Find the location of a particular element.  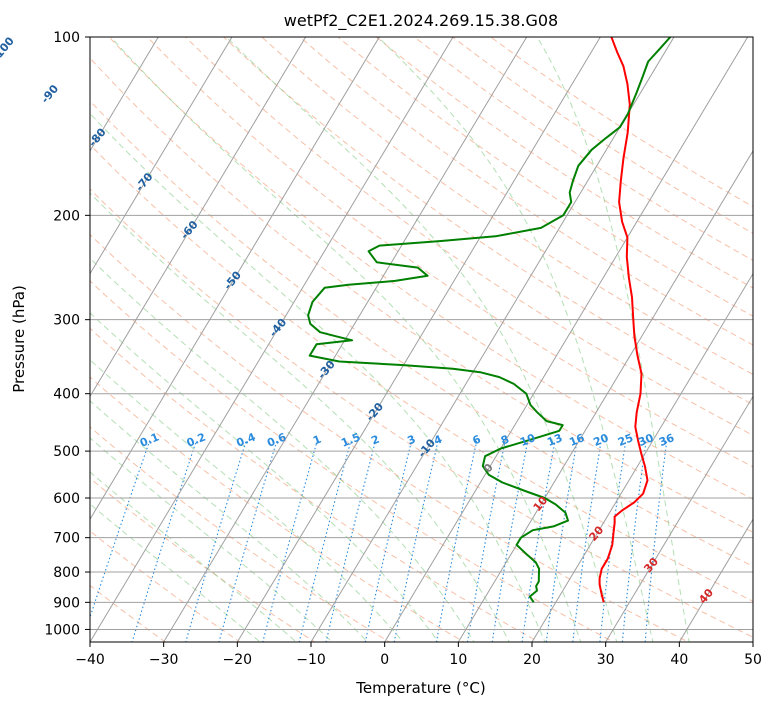

y-axis: 100 200 300 400 500 600 700 800 900 1000 is located at coordinates (67, 334).